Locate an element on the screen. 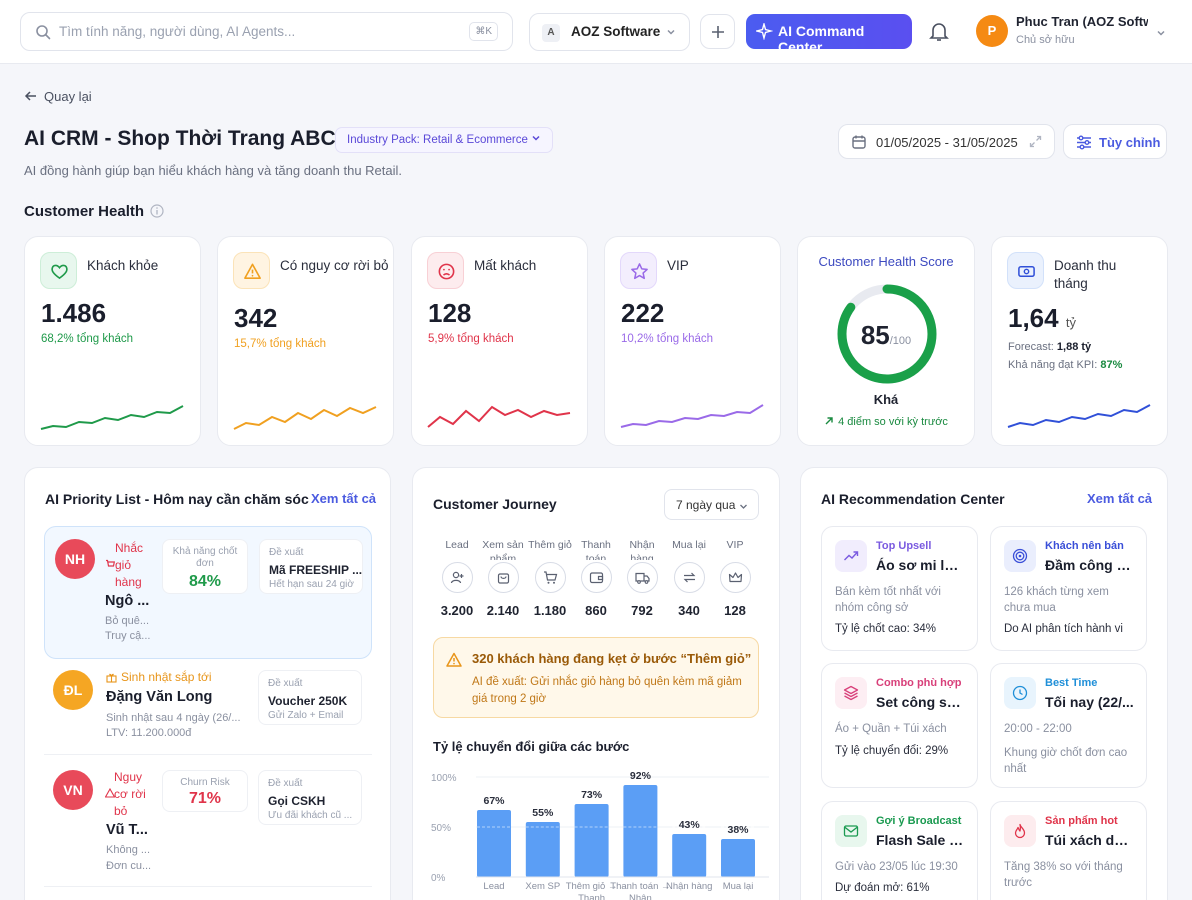  health-score-label: Khá is located at coordinates (886, 399).